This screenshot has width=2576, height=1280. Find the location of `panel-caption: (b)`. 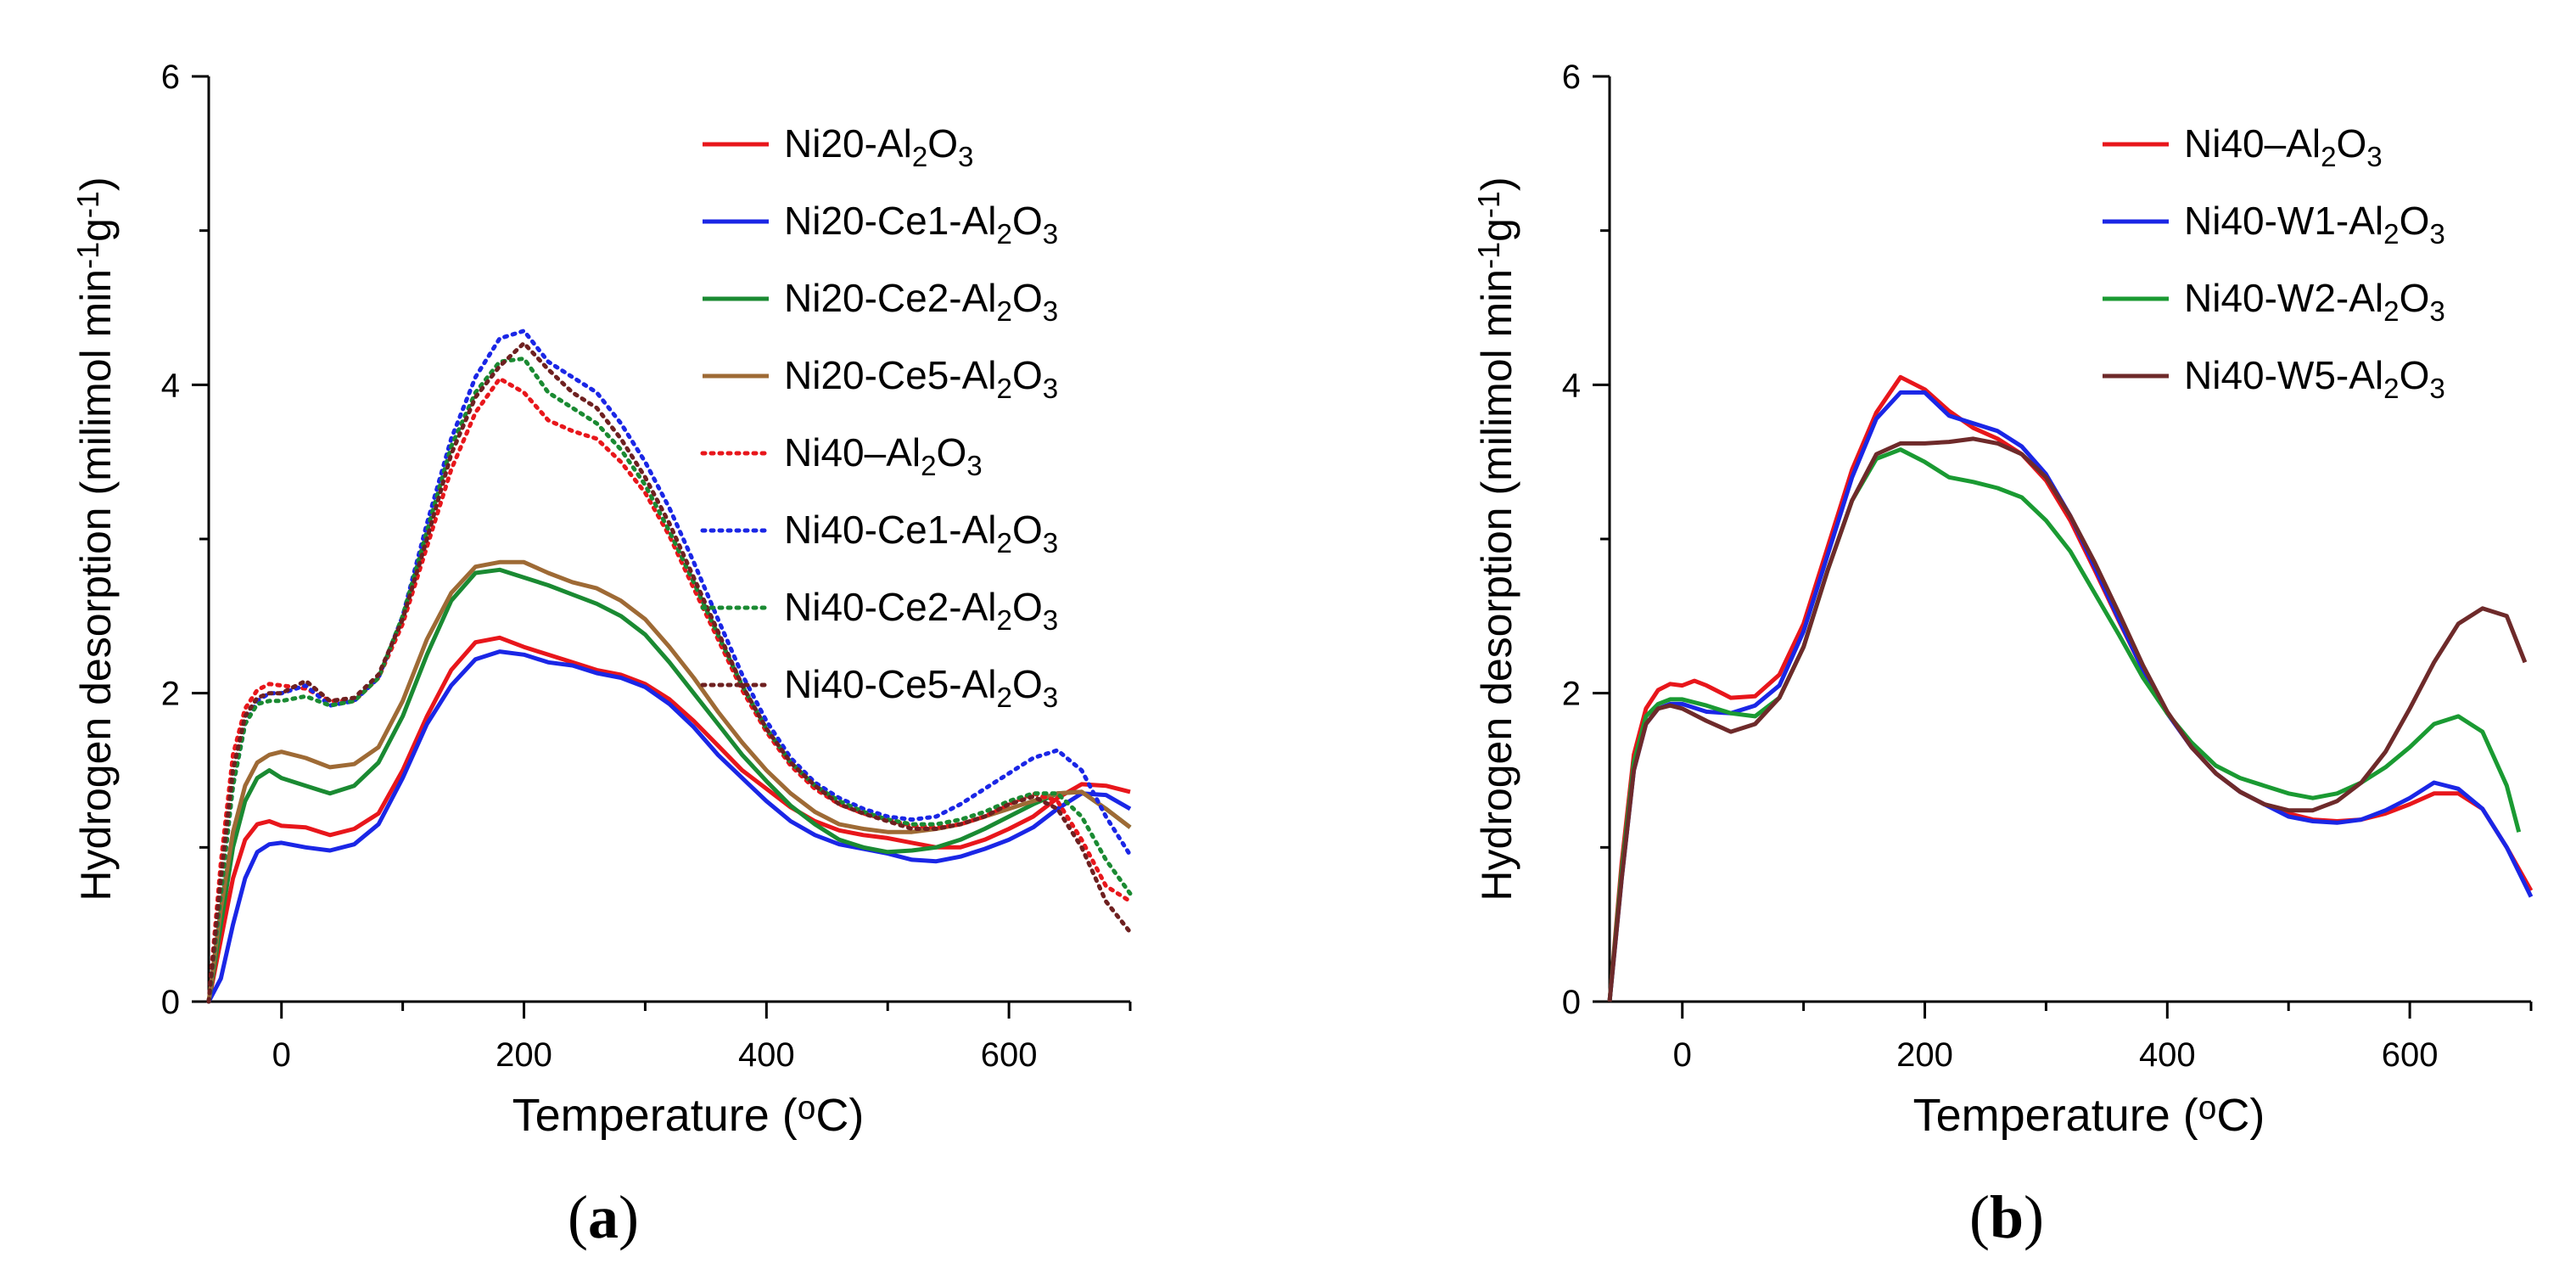

panel-caption: (b) is located at coordinates (2007, 1217).